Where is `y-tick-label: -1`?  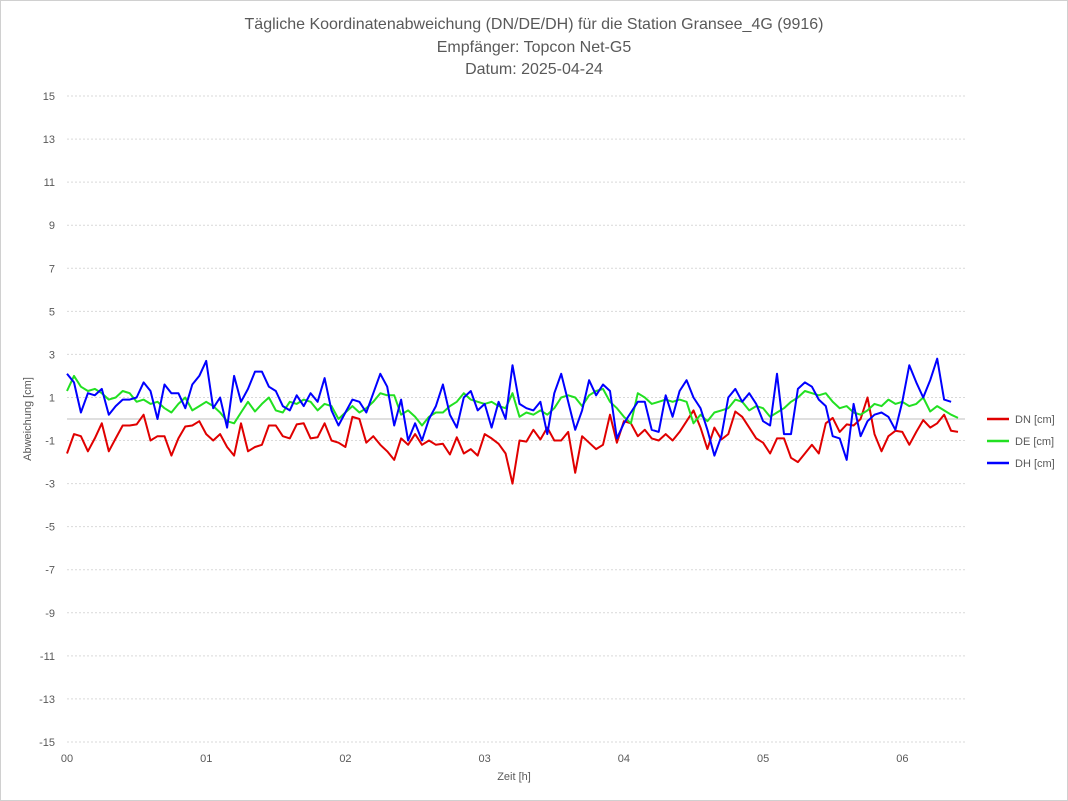 y-tick-label: -1 is located at coordinates (50, 442).